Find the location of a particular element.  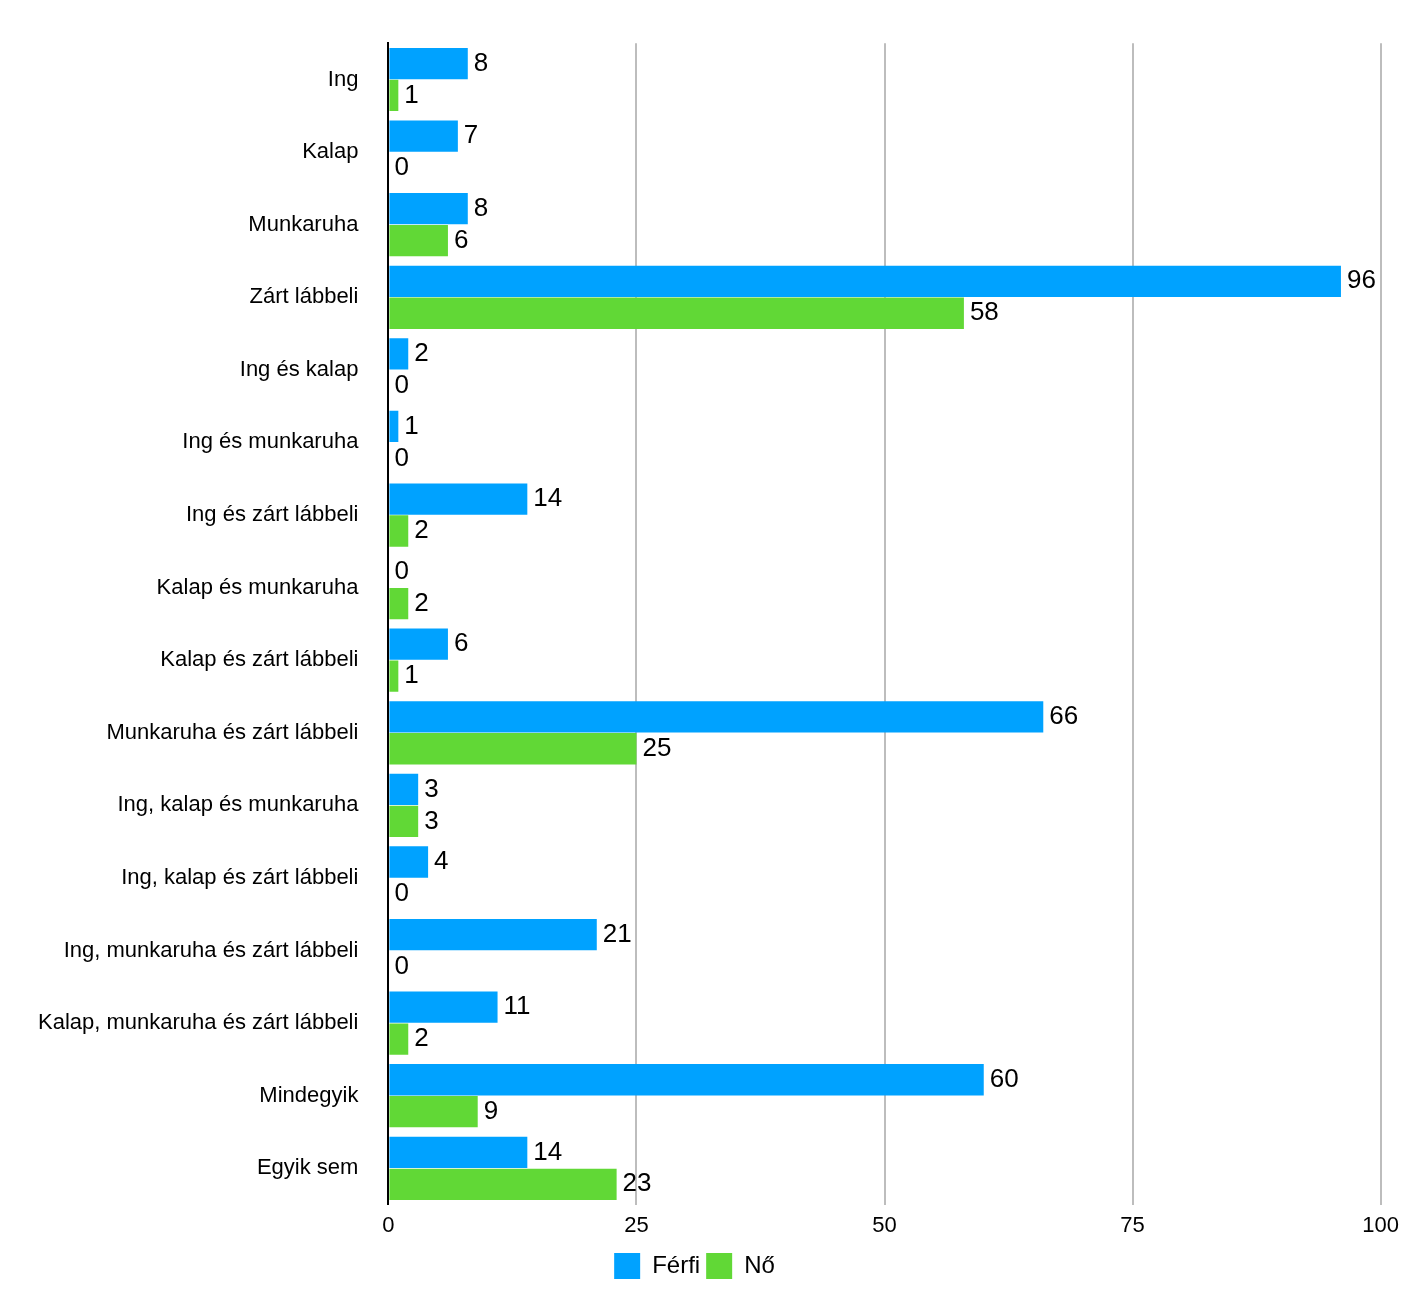

legend-label: Nő is located at coordinates (759, 1264).